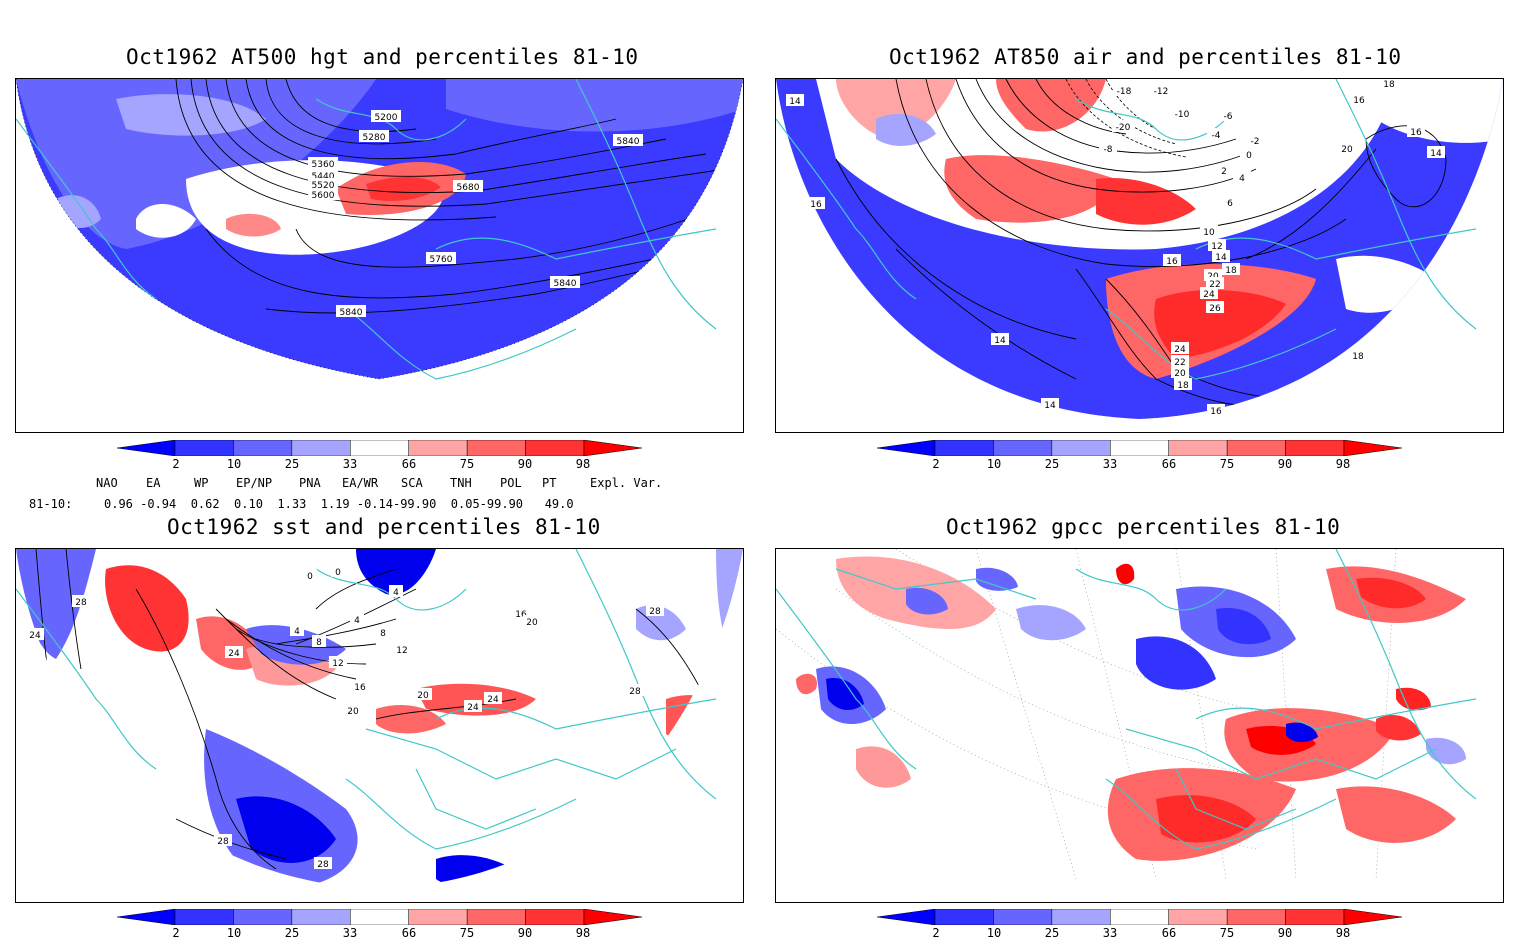 Image resolution: width=1520 pixels, height=940 pixels. What do you see at coordinates (628, 142) in the screenshot?
I see `svg-text: 5840` at bounding box center [628, 142].